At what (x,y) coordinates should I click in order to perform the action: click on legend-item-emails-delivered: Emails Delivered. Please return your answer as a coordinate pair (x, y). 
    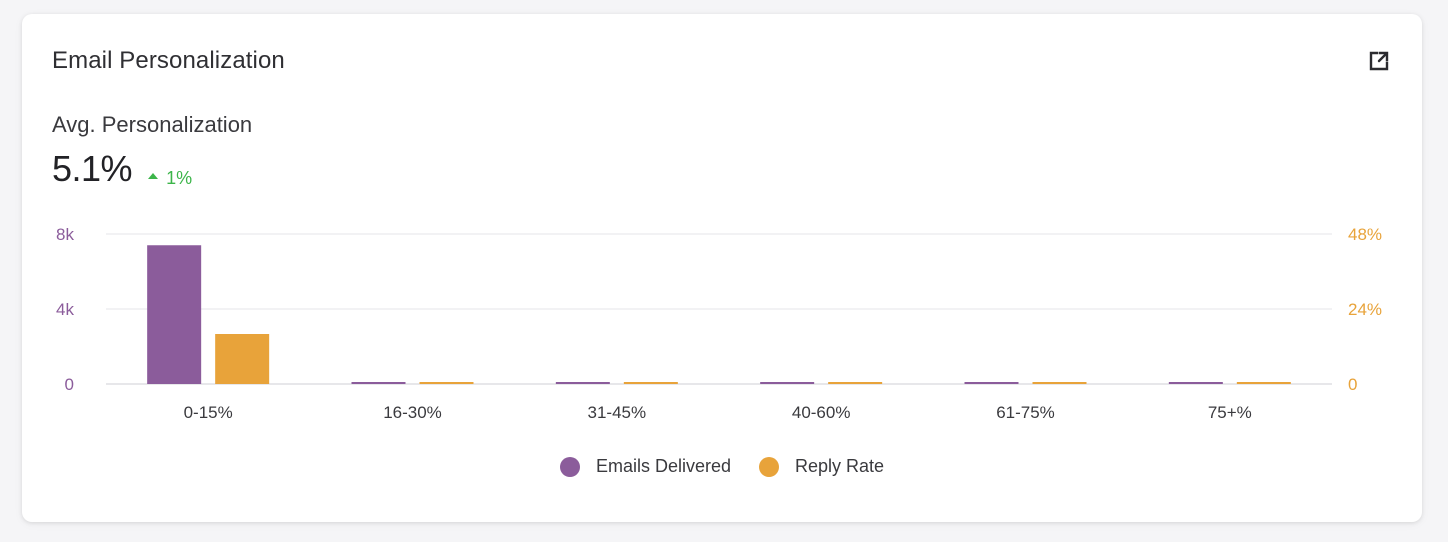
    Looking at the image, I should click on (645, 466).